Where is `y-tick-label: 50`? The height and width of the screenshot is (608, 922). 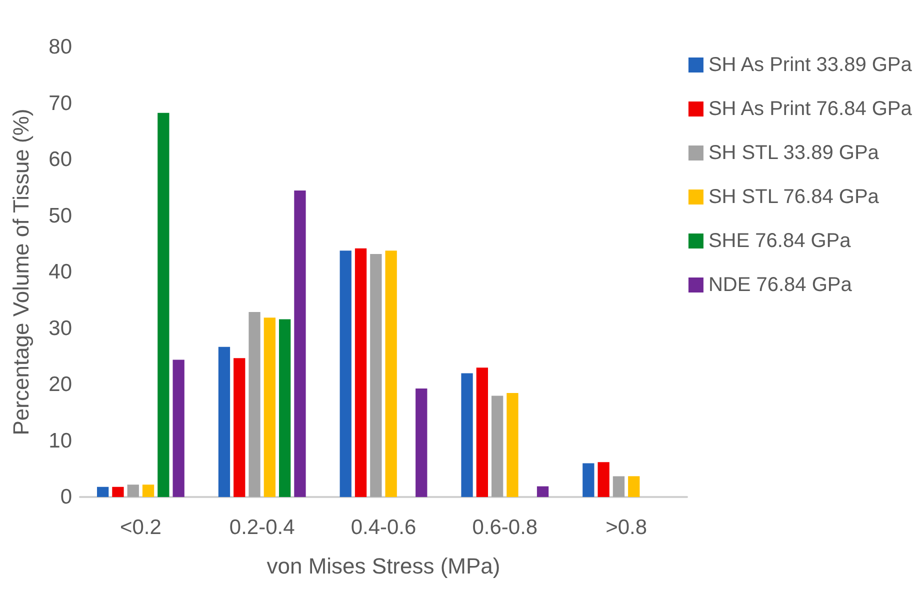
y-tick-label: 50 is located at coordinates (60, 216).